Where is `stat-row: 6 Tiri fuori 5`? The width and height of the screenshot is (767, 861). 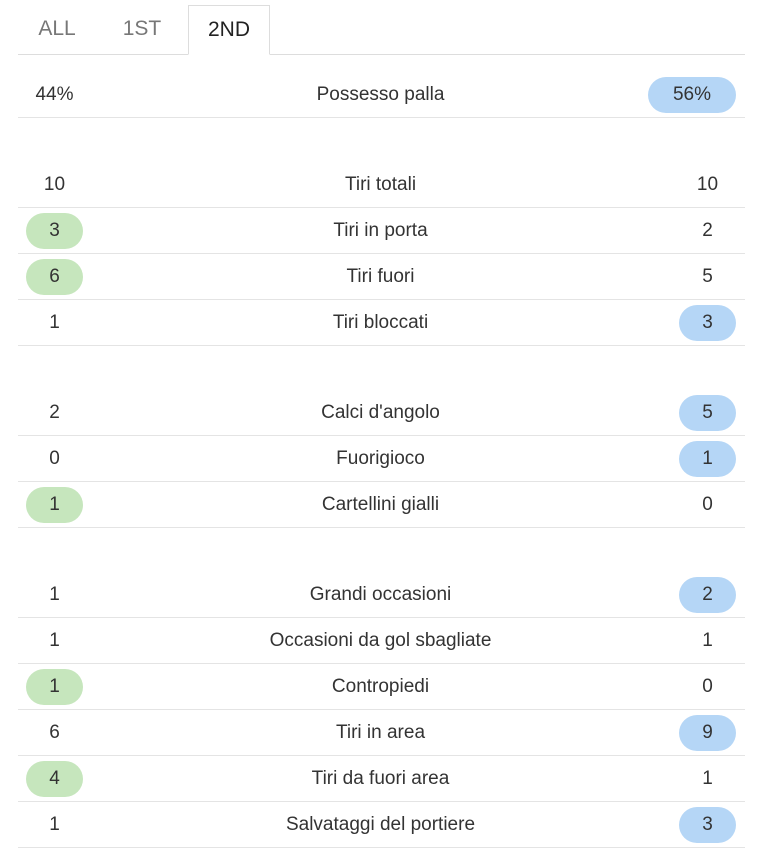 stat-row: 6 Tiri fuori 5 is located at coordinates (381, 277).